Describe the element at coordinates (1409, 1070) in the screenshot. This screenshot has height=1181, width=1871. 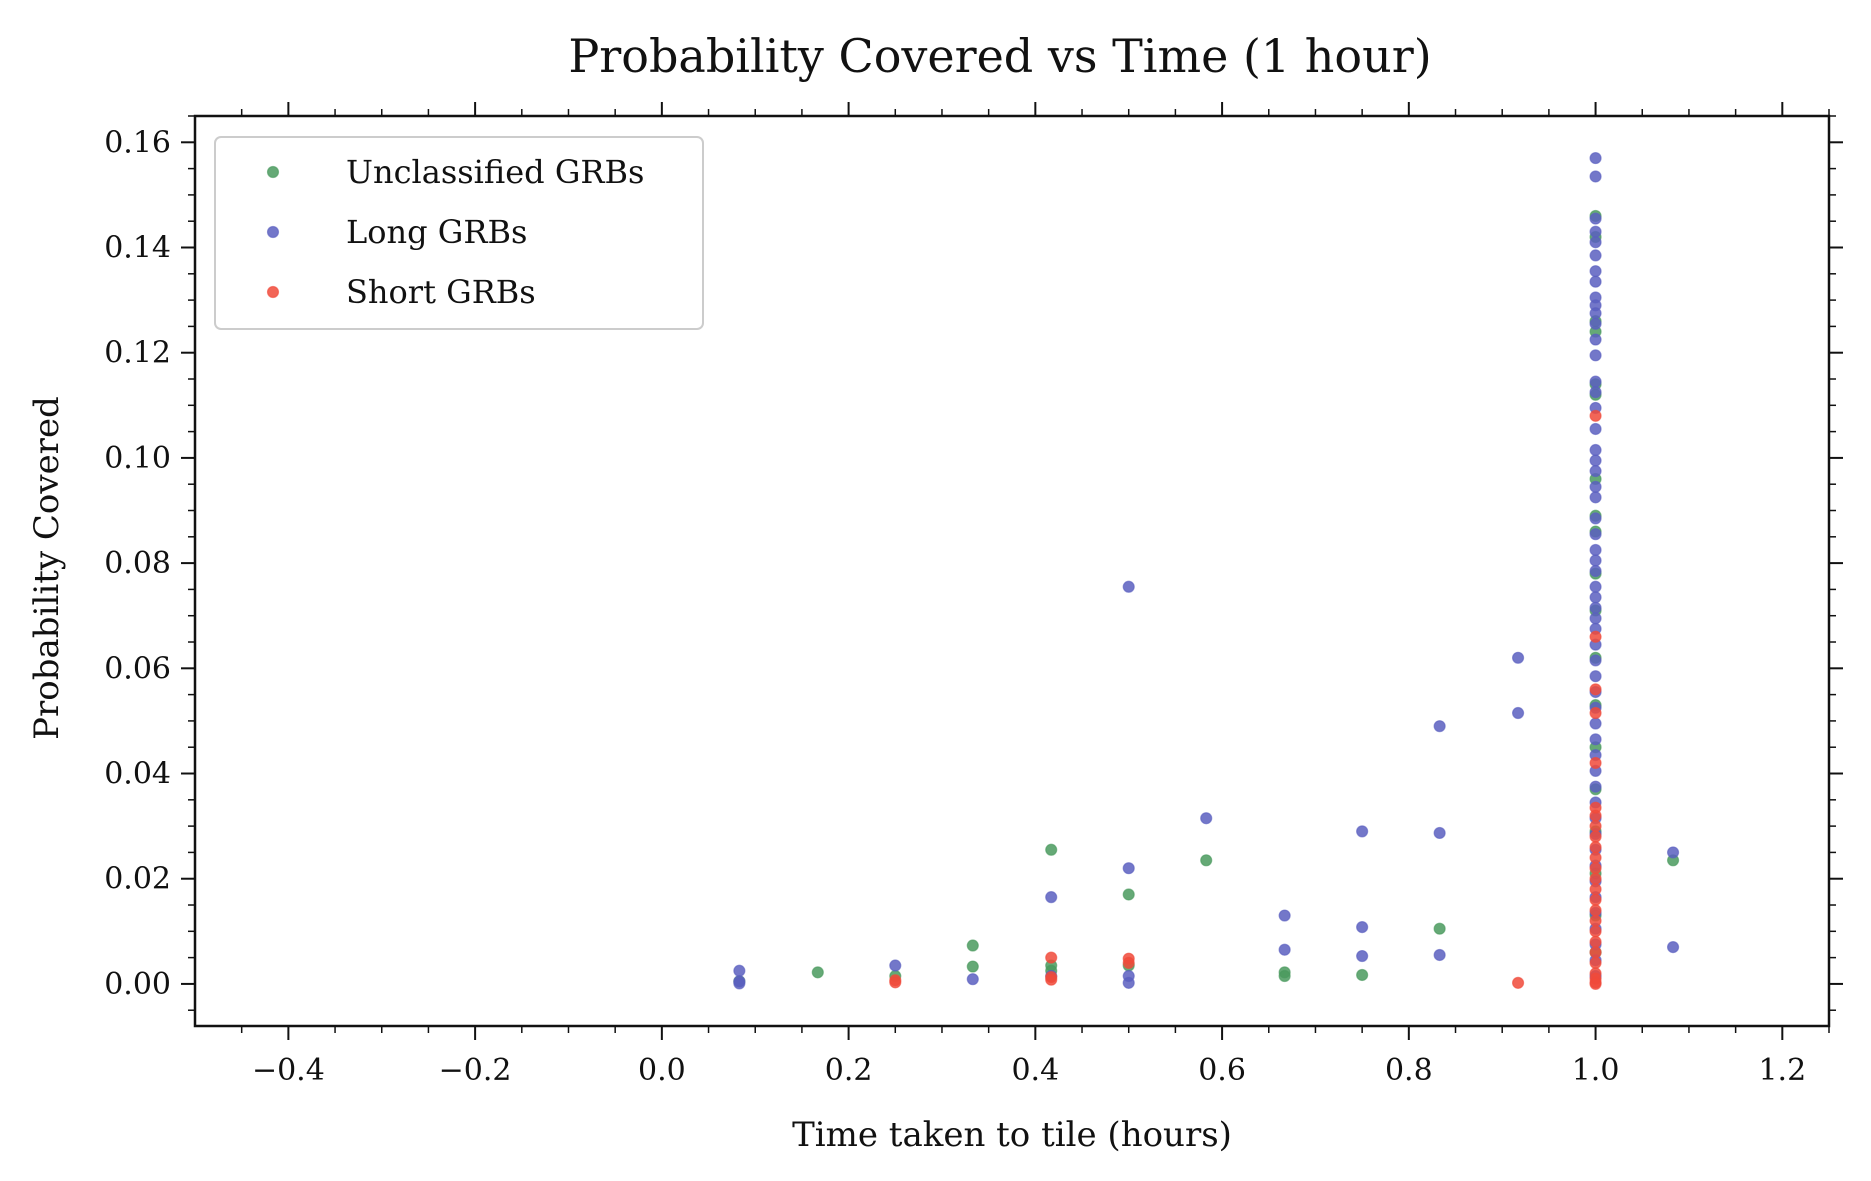
I see `x-tick-label: 0.8` at that location.